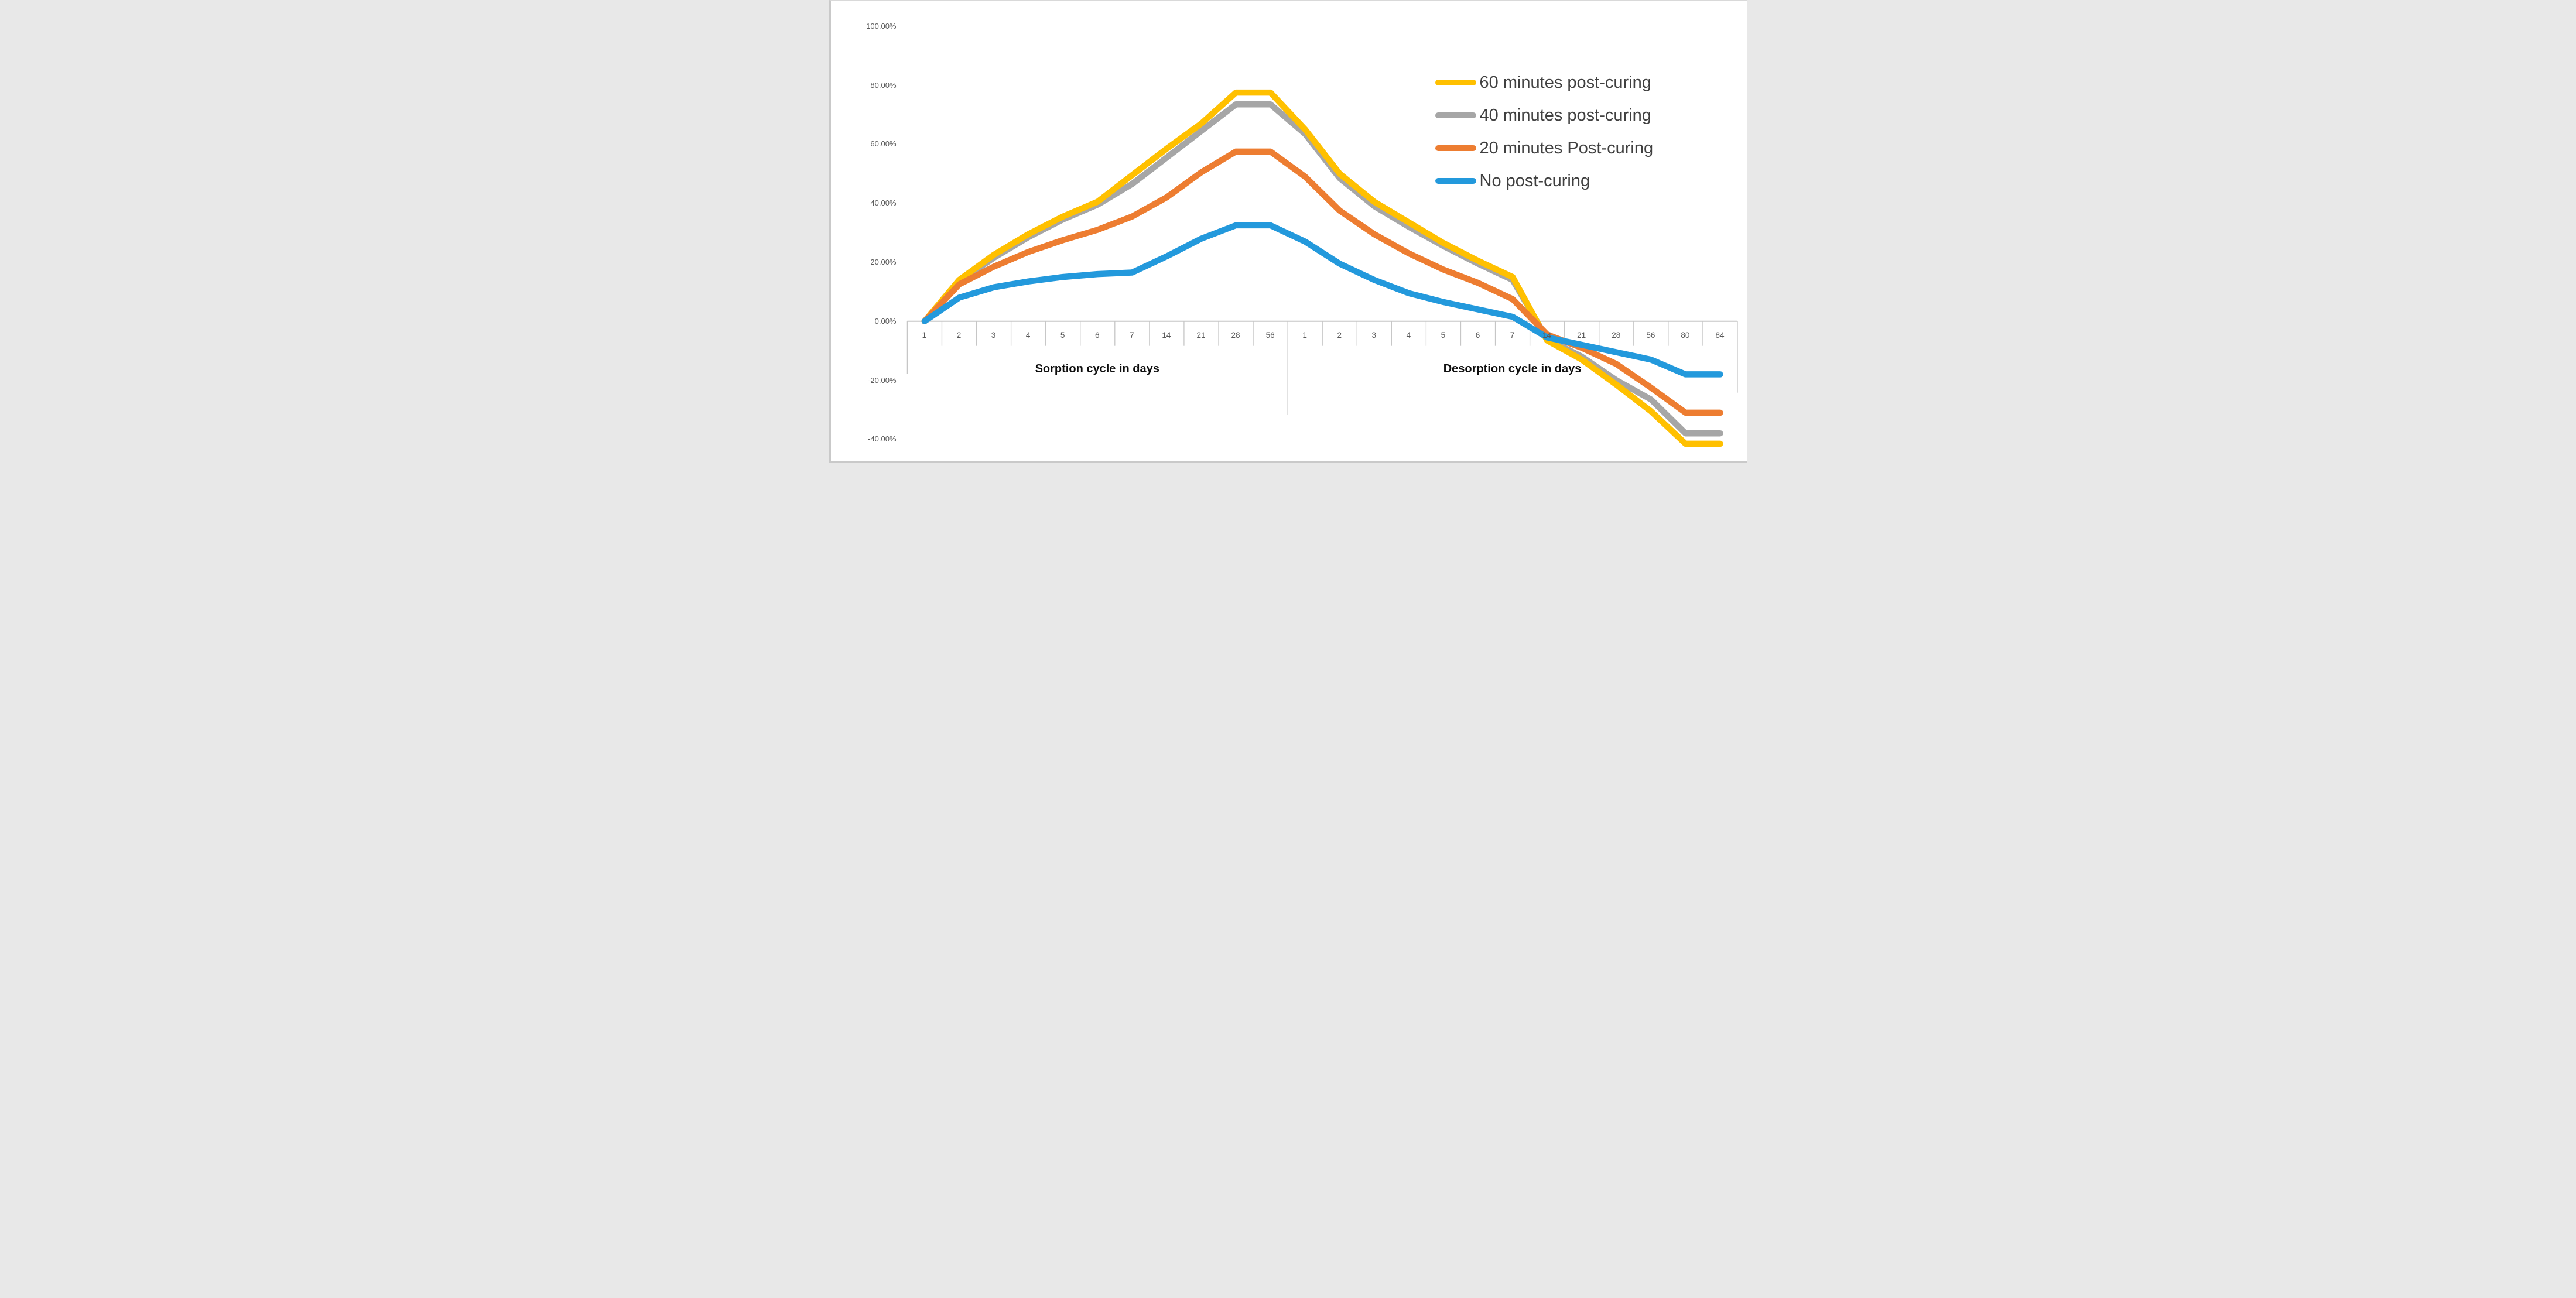 Image resolution: width=2576 pixels, height=1298 pixels. I want to click on legend-label: 20 minutes Post-curing, so click(1566, 147).